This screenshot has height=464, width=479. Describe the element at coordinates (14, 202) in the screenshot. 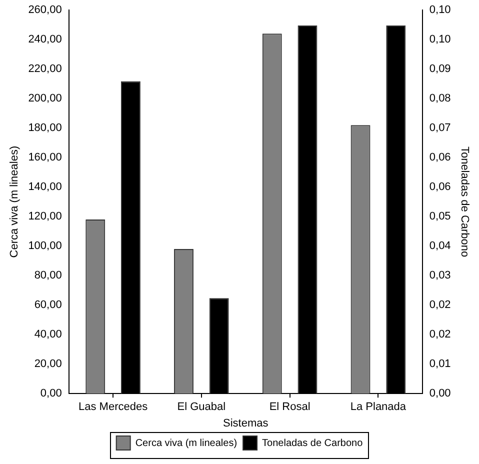

I see `y-axis-title: Cerca viva (m lineales)` at that location.